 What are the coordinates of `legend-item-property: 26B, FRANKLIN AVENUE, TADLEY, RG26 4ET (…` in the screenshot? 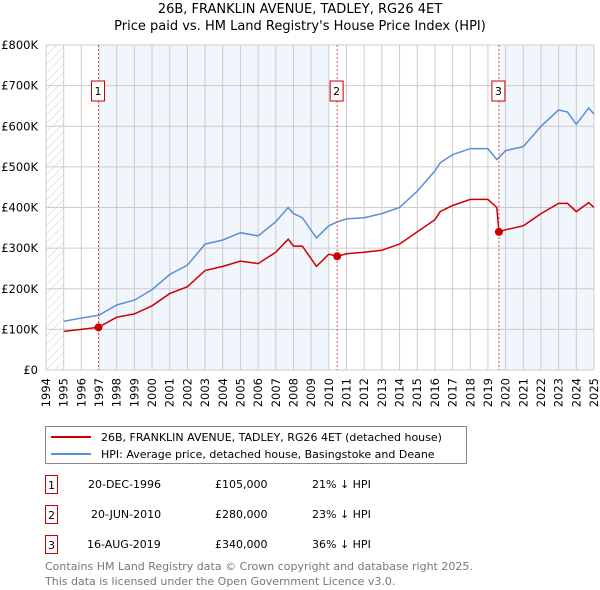 It's located at (246, 437).